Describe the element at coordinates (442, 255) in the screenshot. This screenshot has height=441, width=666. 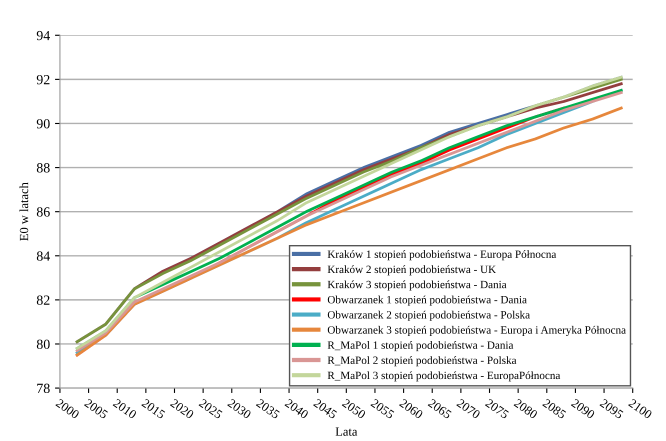
I see `legend-label: Kraków 1 stopień podobieństwa - Europa Północna` at that location.